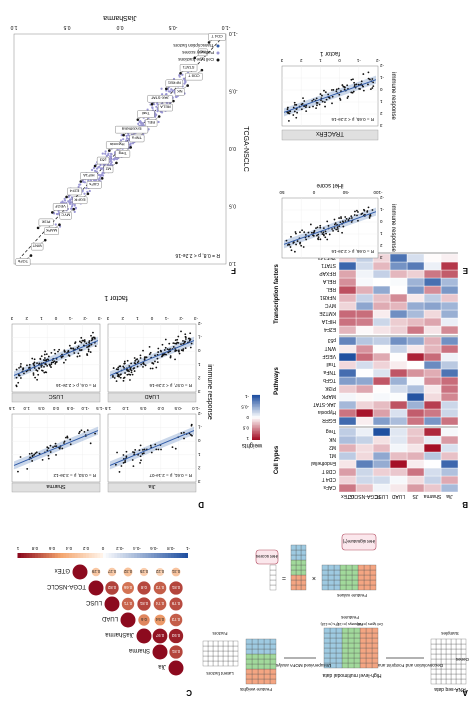  I want to click on f-label: RELA, so click(165, 107).